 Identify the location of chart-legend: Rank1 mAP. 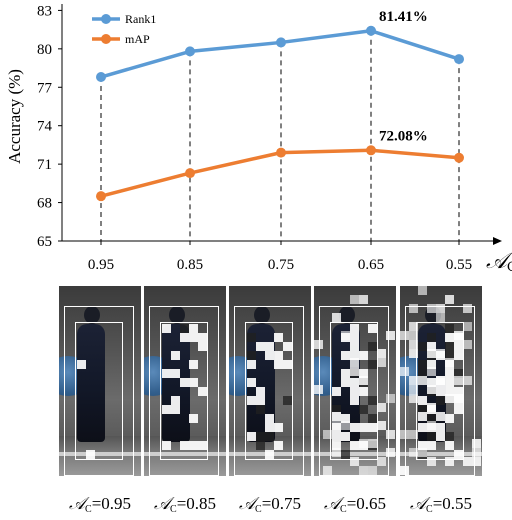
(124, 29).